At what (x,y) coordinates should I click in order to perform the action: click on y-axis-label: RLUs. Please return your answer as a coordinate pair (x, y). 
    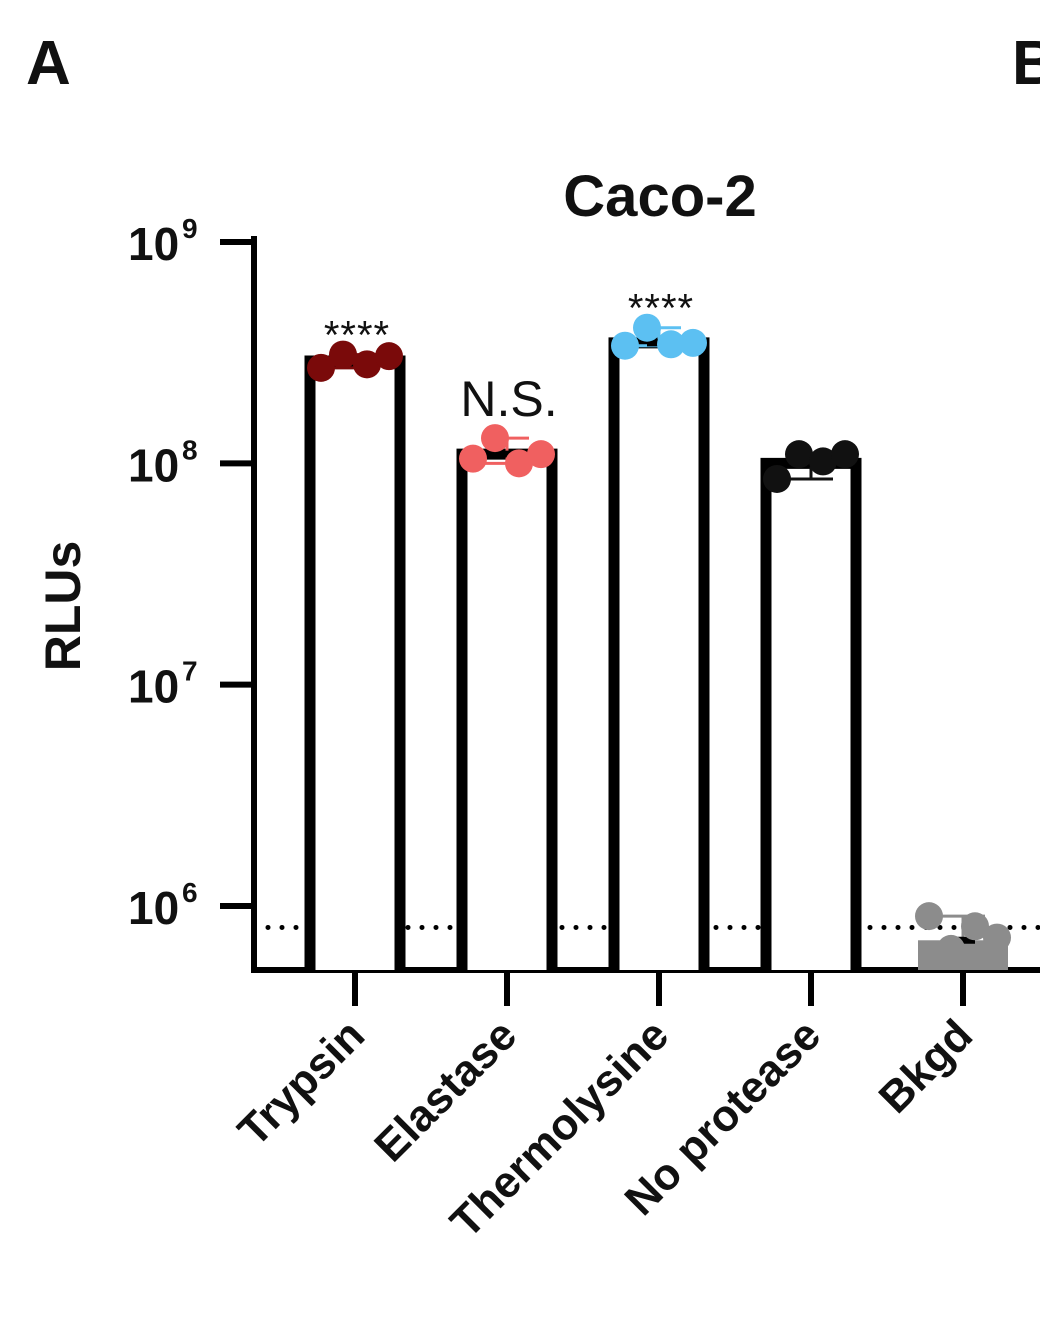
    Looking at the image, I should click on (63, 606).